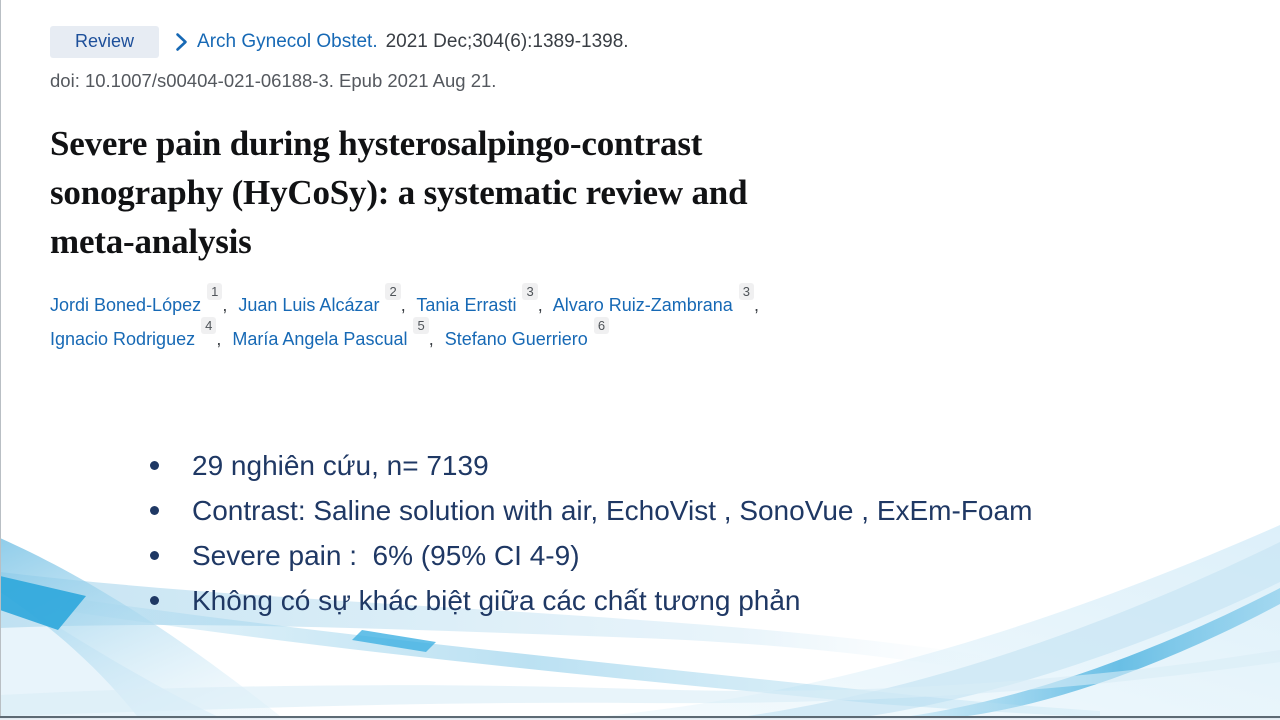 The height and width of the screenshot is (720, 1280). What do you see at coordinates (151, 241) in the screenshot?
I see `title-line: meta-analysis` at bounding box center [151, 241].